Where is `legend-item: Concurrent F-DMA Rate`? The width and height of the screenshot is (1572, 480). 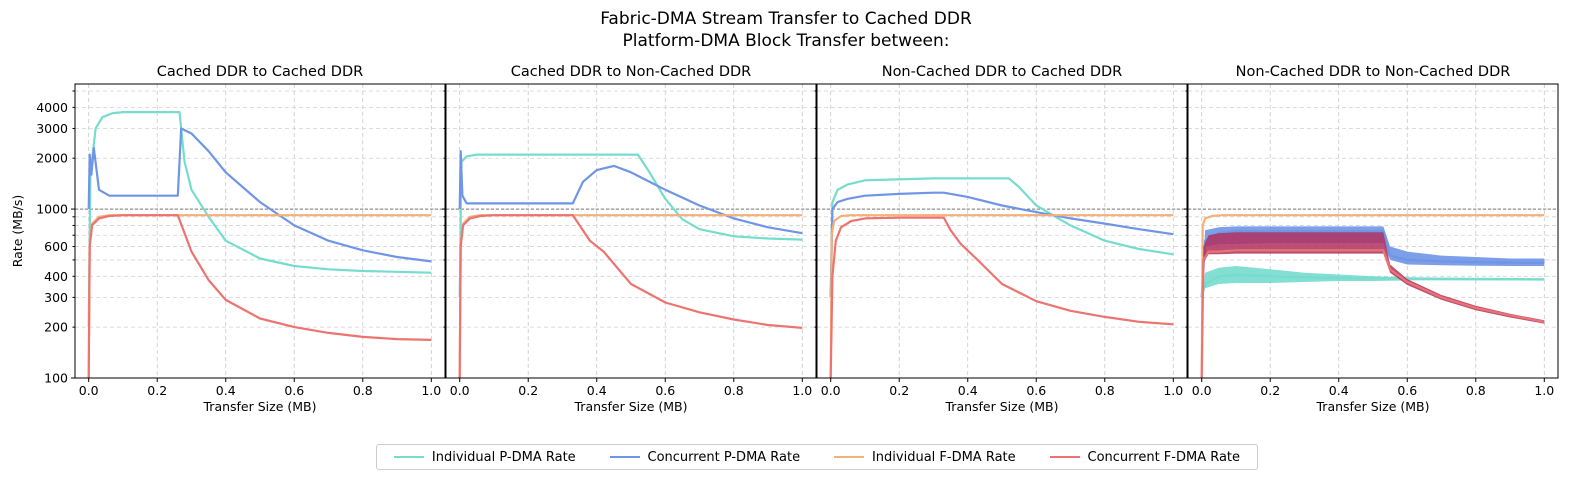
legend-item: Concurrent F-DMA Rate is located at coordinates (1145, 457).